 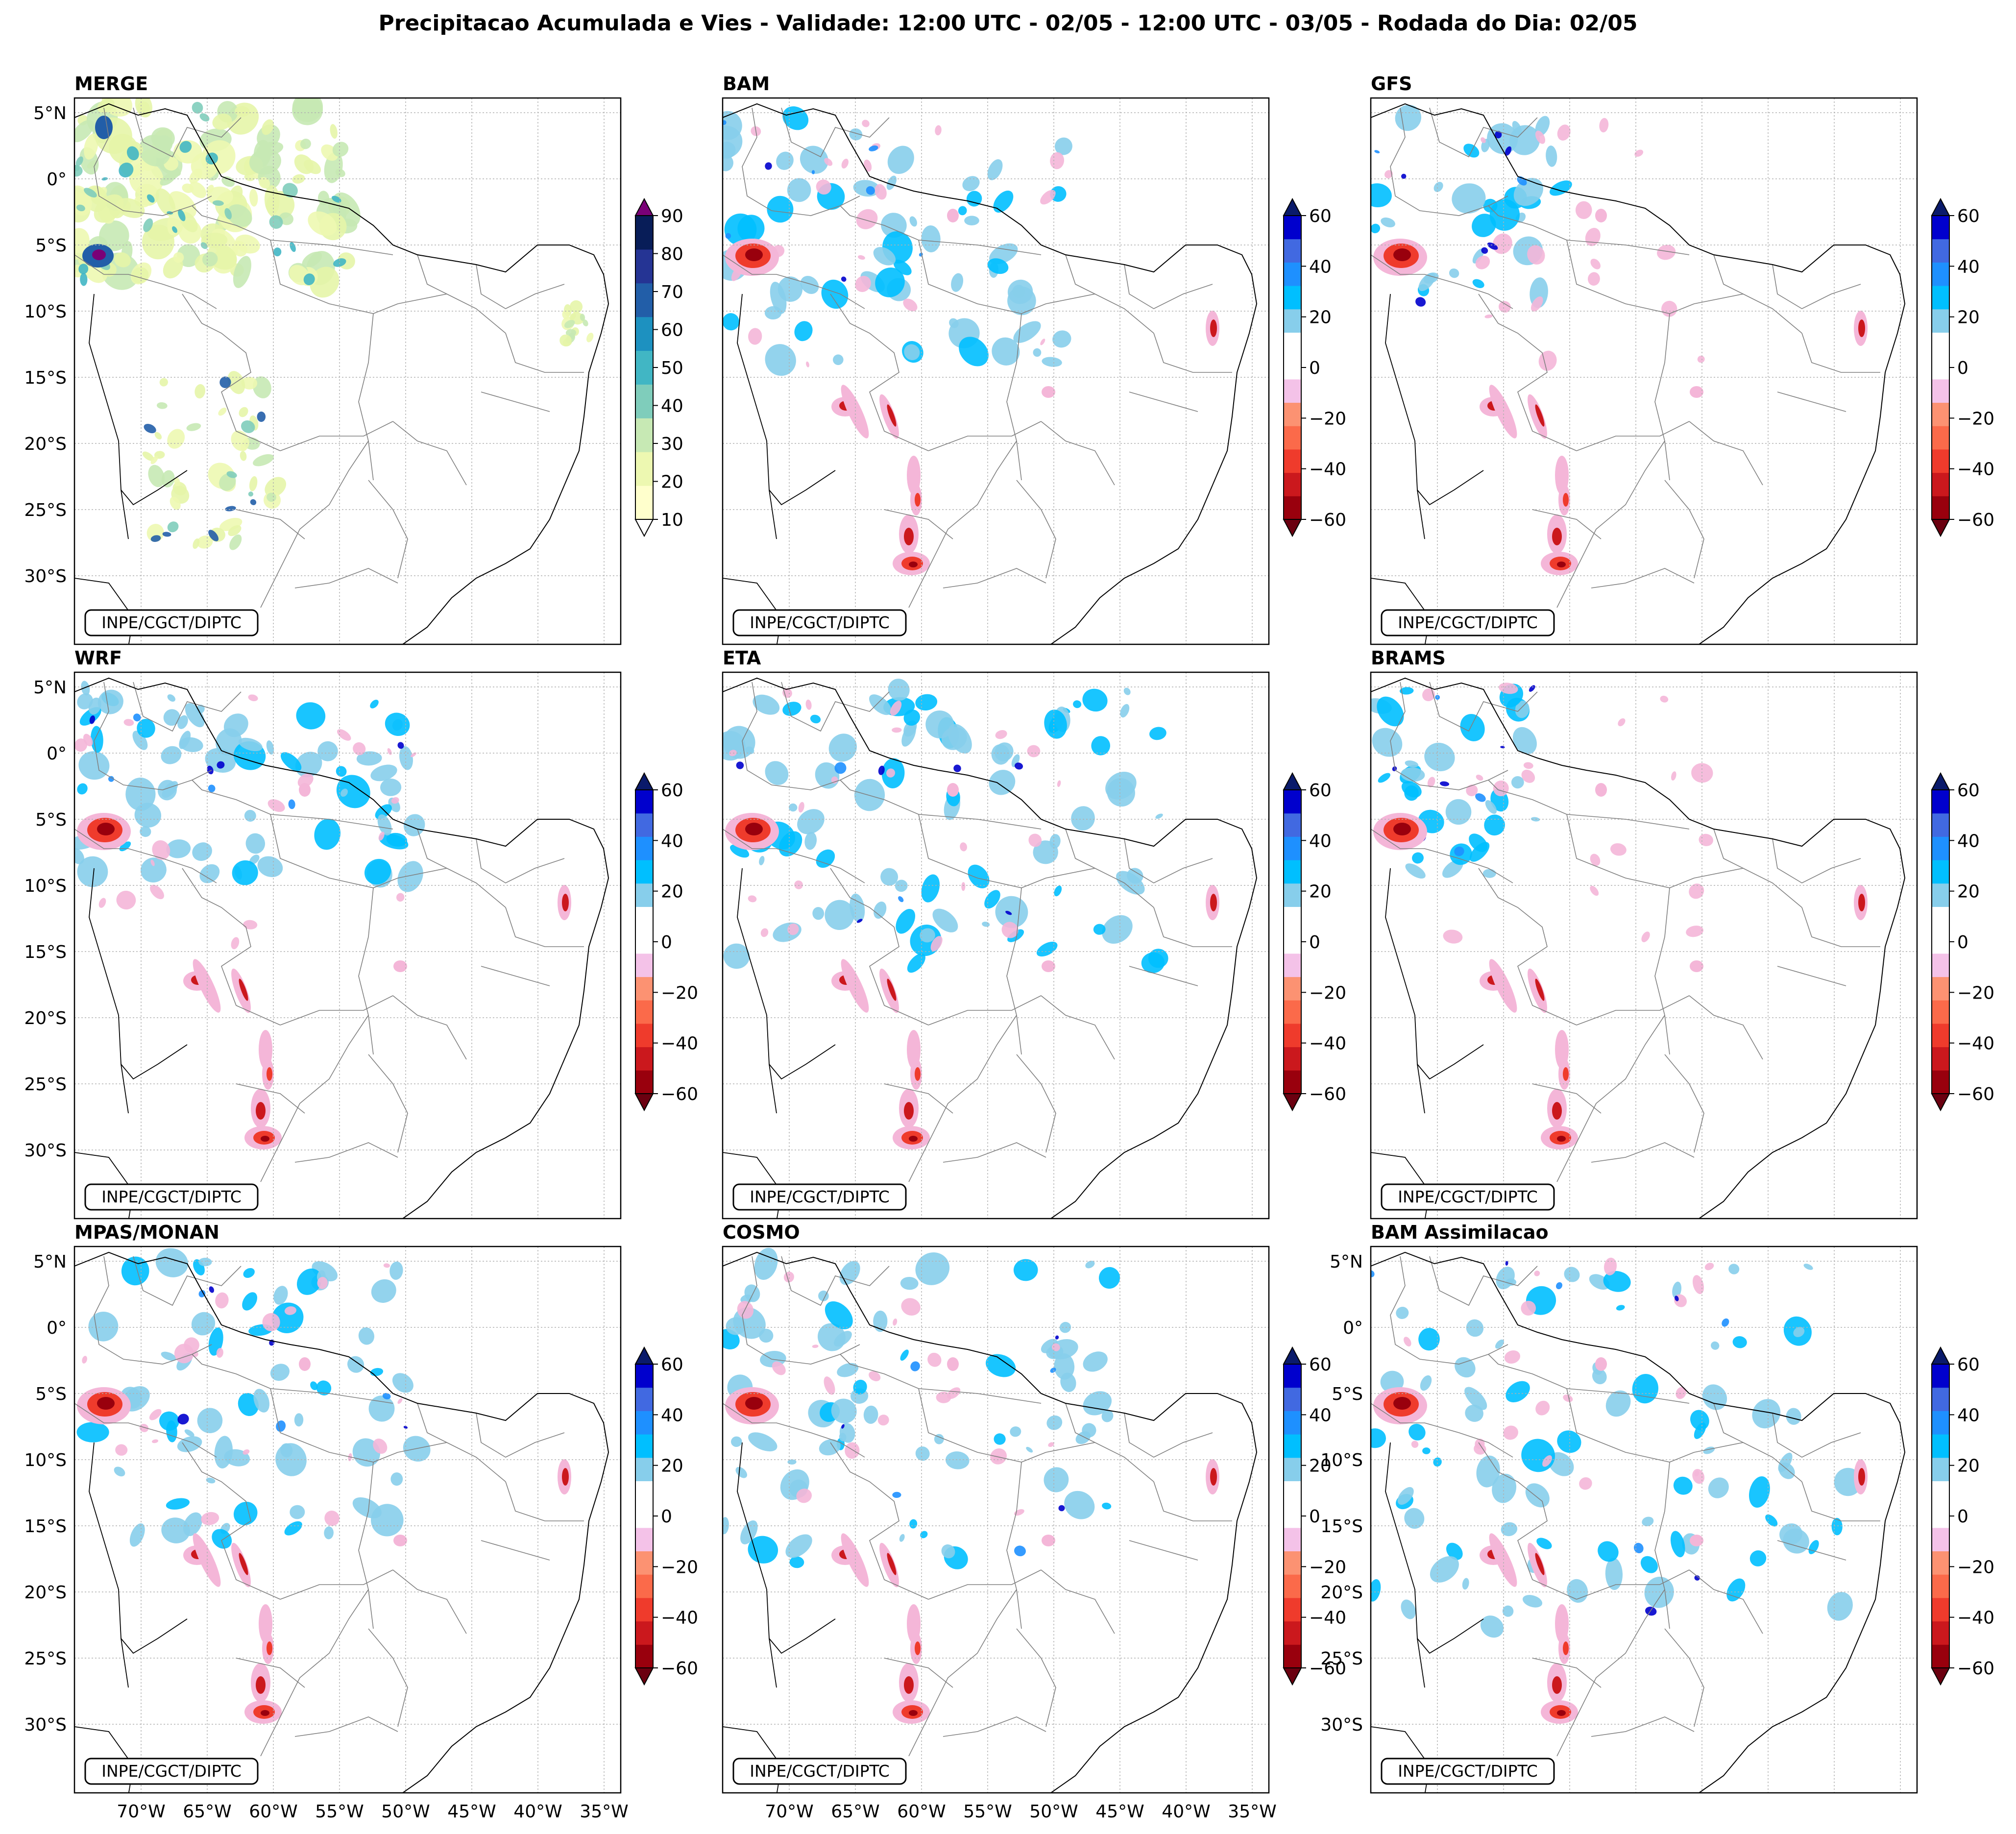 I want to click on panel-title: BAM, so click(x=746, y=84).